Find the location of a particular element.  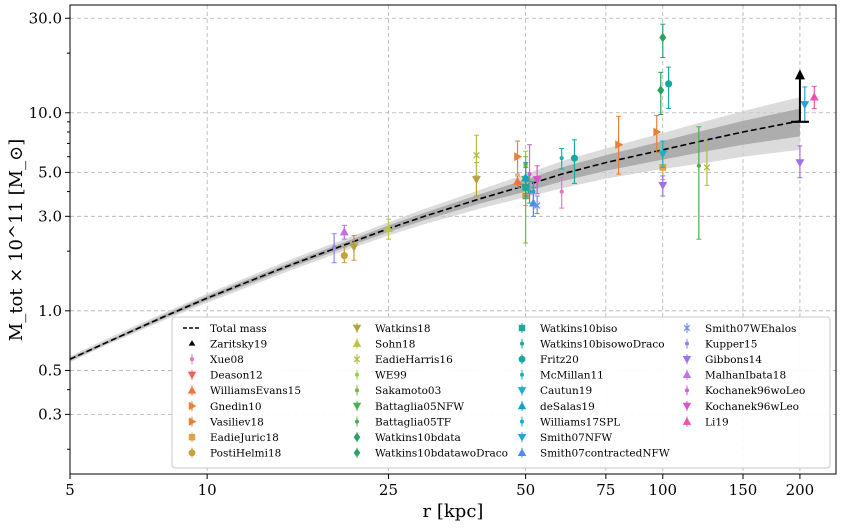

data-point-mcmillan11 is located at coordinates (561, 158).